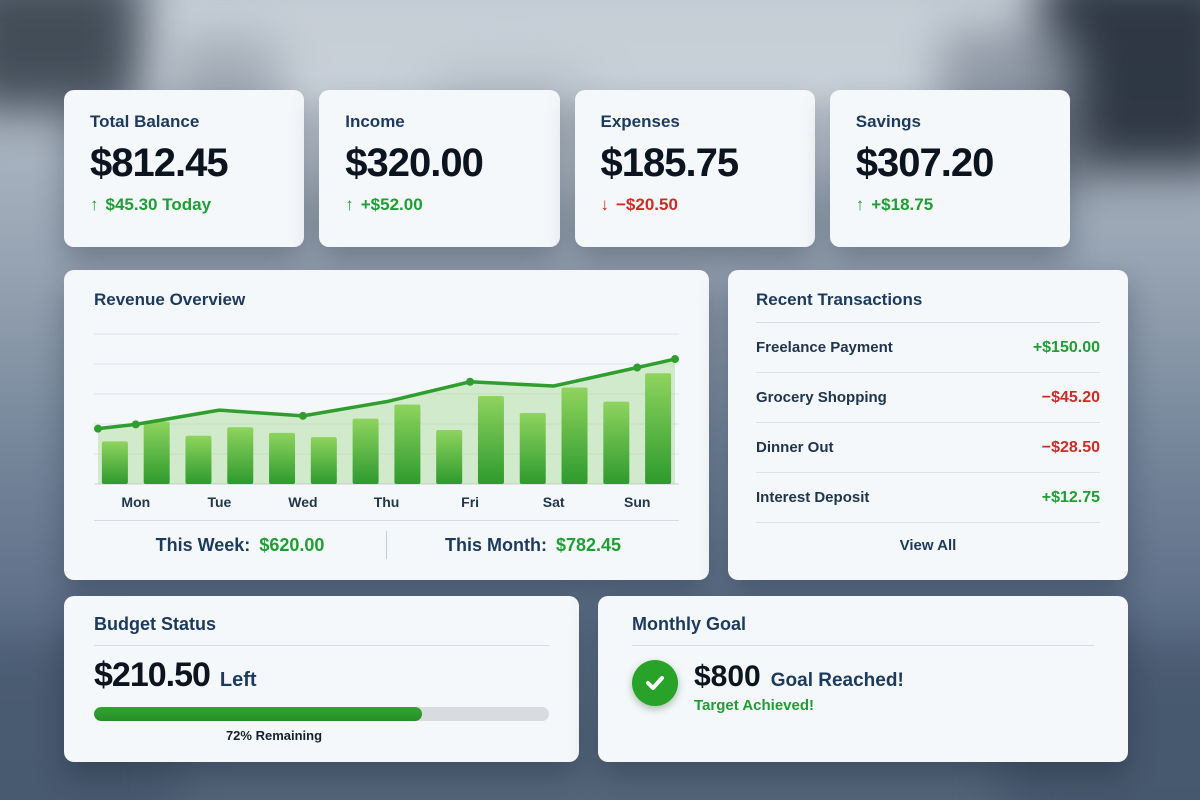  Describe the element at coordinates (605, 204) in the screenshot. I see `down-arrow-icon: ↓` at that location.